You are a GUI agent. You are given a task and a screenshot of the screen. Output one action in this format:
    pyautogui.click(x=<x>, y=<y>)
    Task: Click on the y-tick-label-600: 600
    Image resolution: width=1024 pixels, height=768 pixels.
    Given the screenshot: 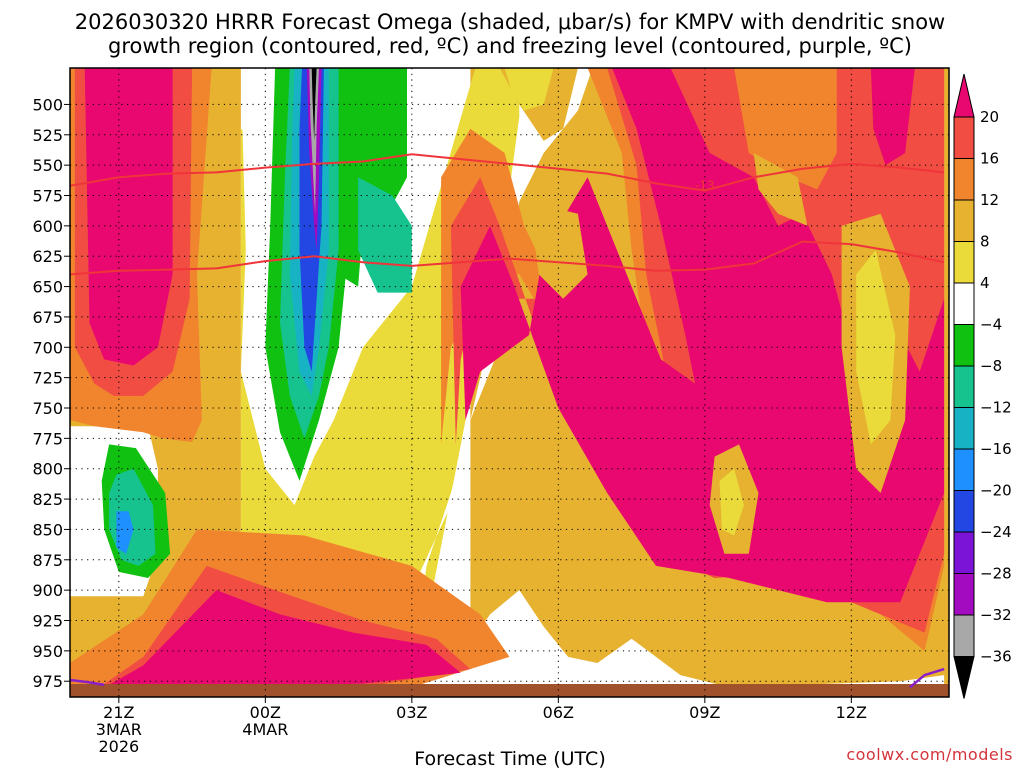 What is the action you would take?
    pyautogui.click(x=47, y=226)
    